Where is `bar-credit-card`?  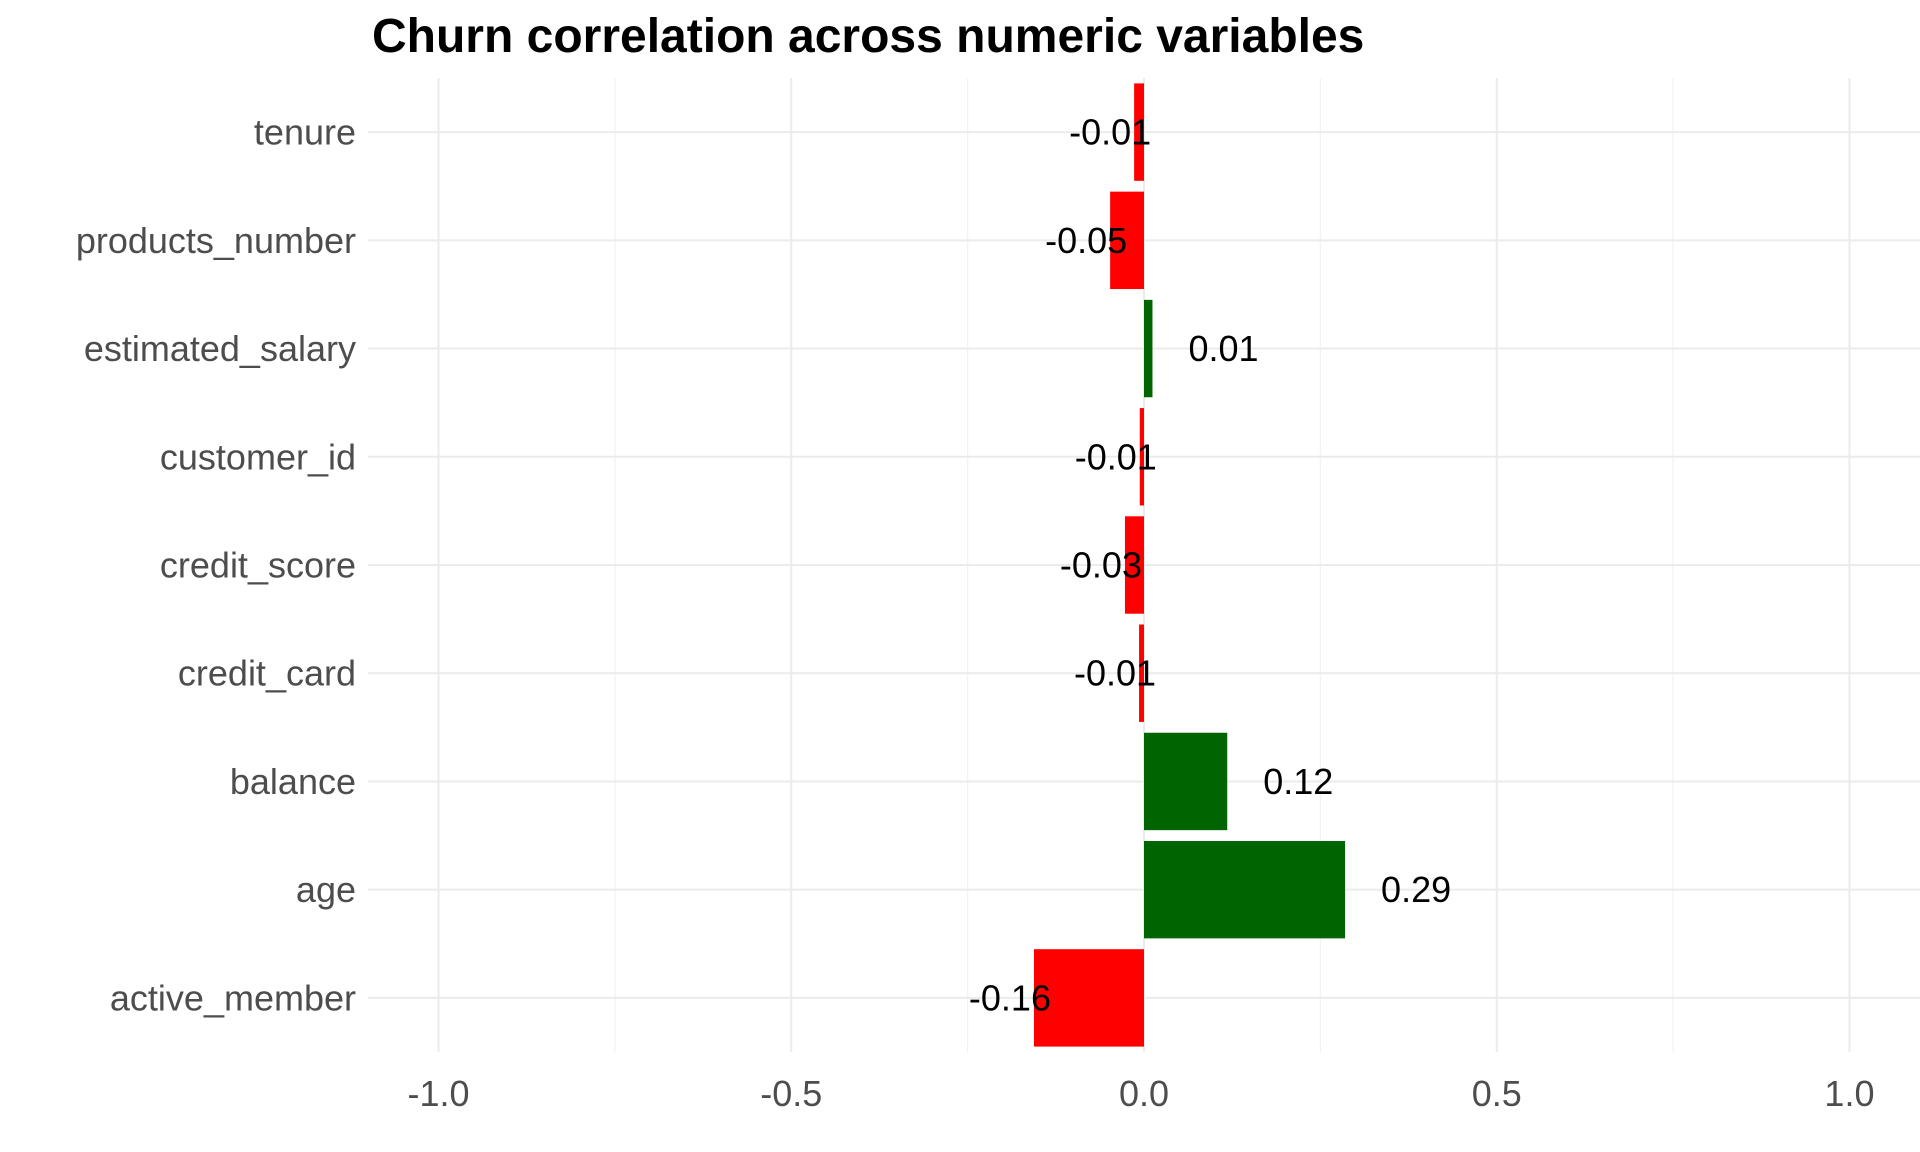
bar-credit-card is located at coordinates (1141, 673).